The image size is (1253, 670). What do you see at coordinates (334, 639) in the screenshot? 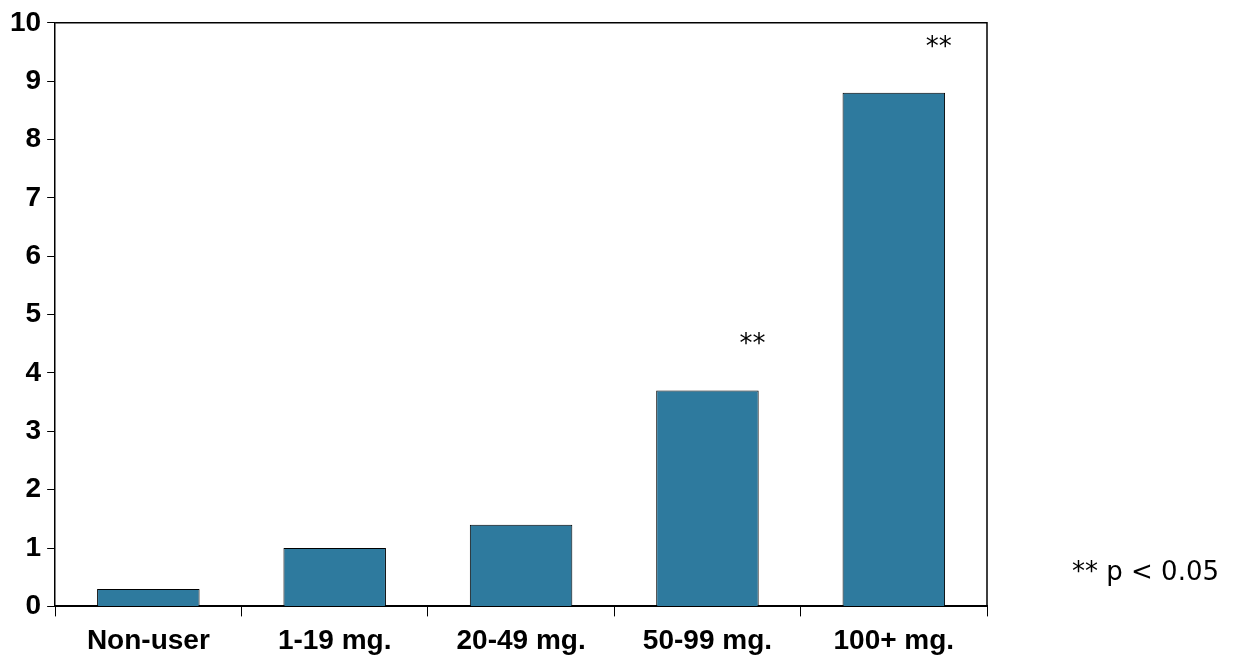
I see `x-tick-label: 1-19 mg.` at bounding box center [334, 639].